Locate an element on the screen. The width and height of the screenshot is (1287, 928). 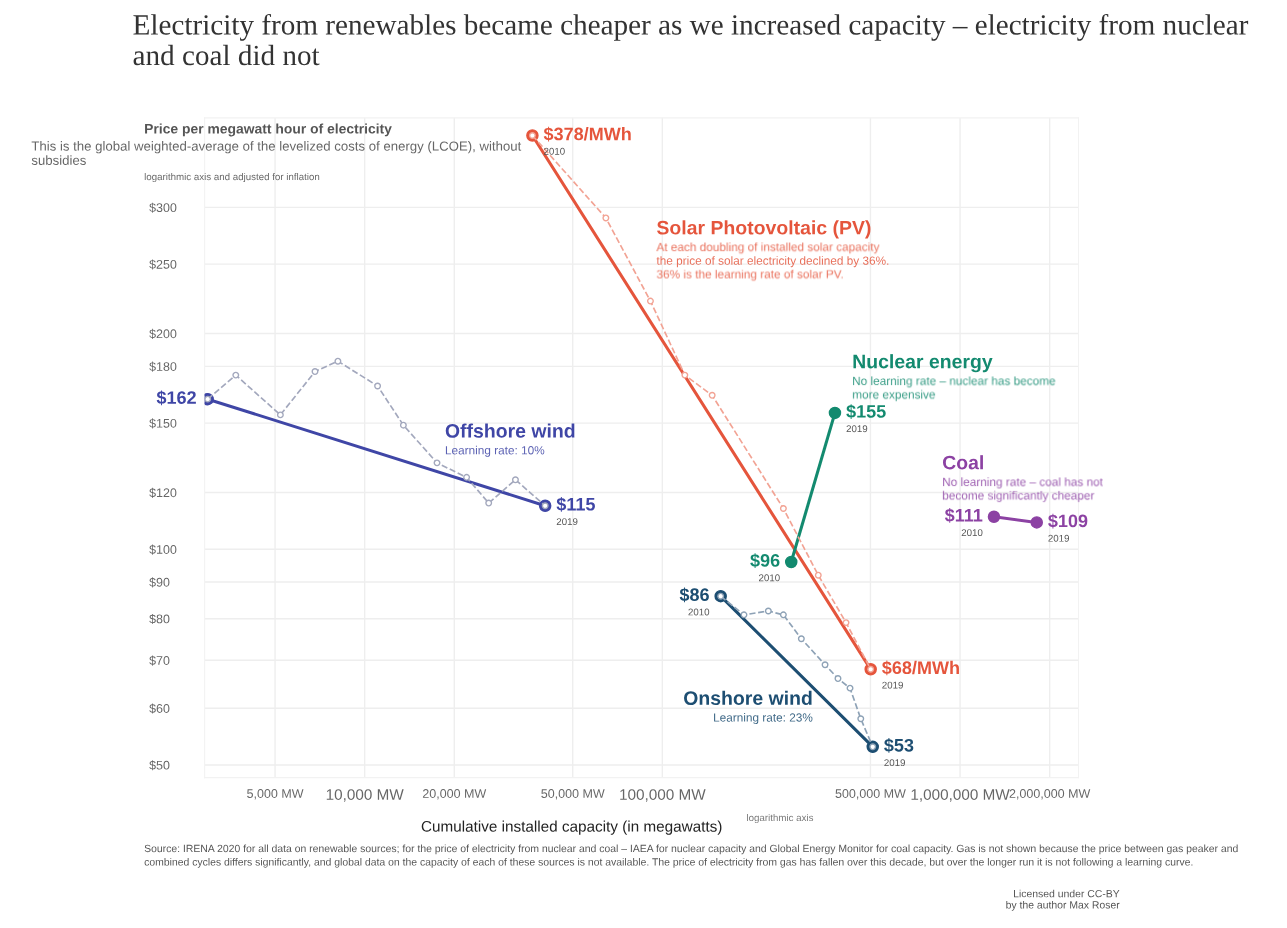
x-tick-label: 50,000 MW is located at coordinates (573, 794).